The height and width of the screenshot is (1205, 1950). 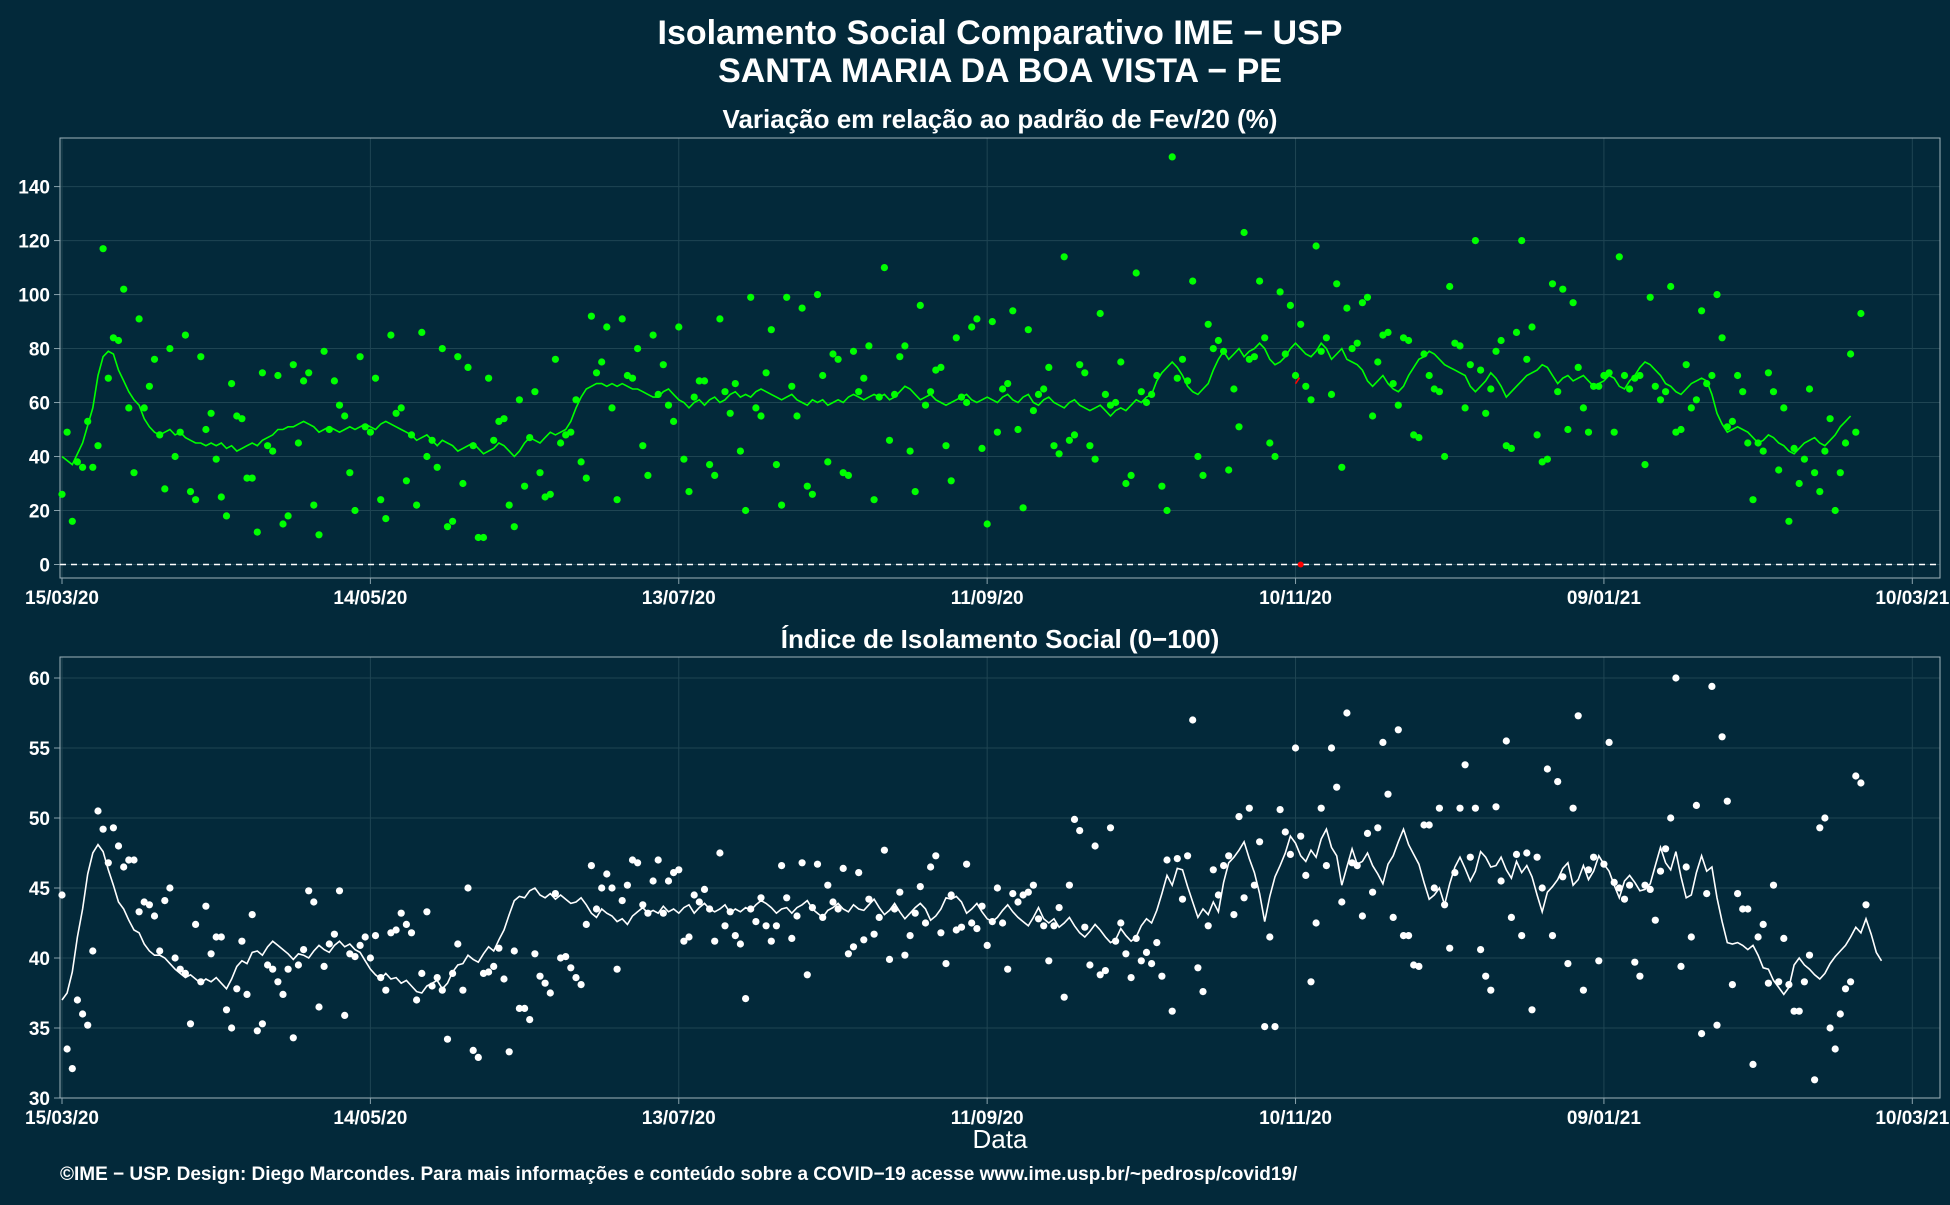 What do you see at coordinates (39, 458) in the screenshot?
I see `y-tick-label: 40` at bounding box center [39, 458].